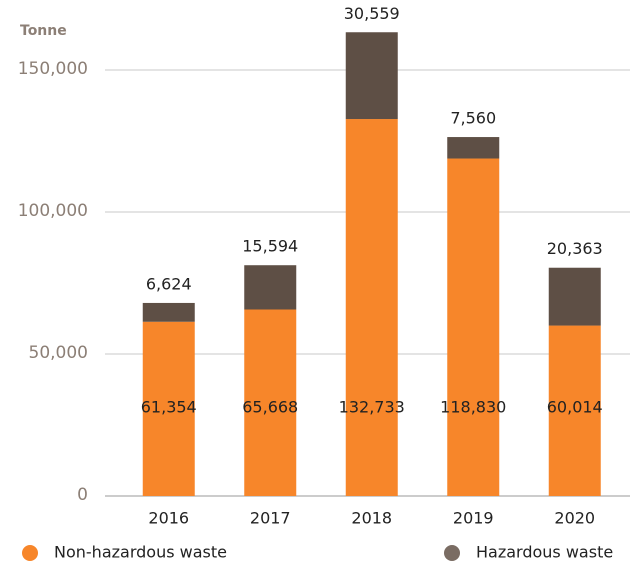 Image resolution: width=630 pixels, height=565 pixels. What do you see at coordinates (169, 283) in the screenshot?
I see `data-label: 6,624` at bounding box center [169, 283].